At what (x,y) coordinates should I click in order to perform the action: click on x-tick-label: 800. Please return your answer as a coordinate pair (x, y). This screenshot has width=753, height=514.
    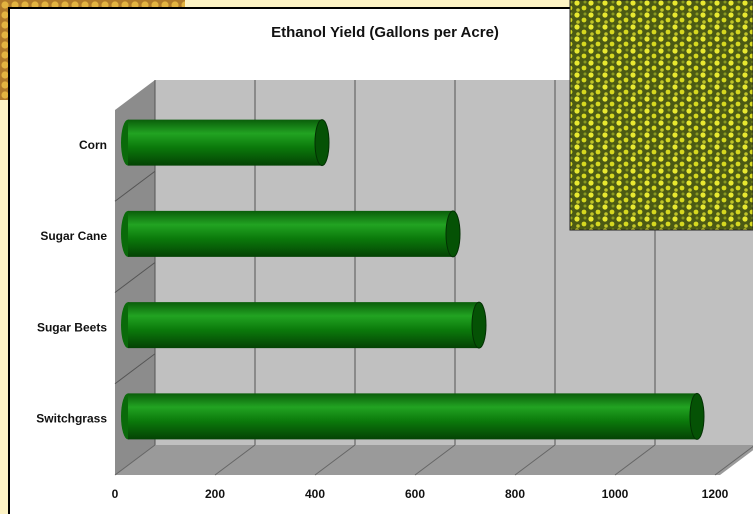
    Looking at the image, I should click on (515, 494).